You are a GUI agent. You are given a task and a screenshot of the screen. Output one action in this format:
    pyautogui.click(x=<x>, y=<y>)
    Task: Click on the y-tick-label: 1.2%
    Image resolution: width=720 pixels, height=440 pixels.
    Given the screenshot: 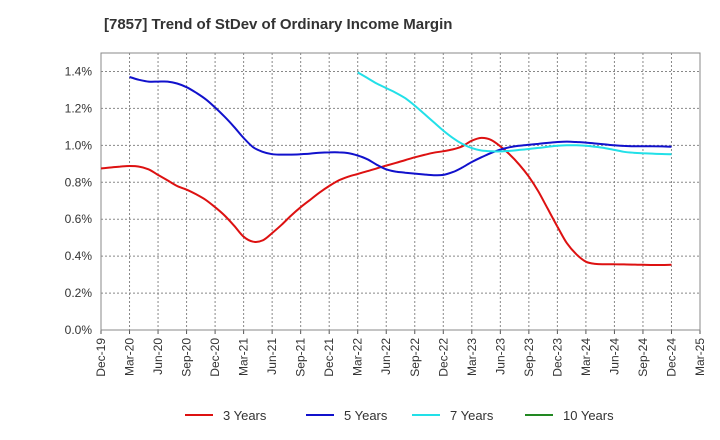 What is the action you would take?
    pyautogui.click(x=79, y=108)
    